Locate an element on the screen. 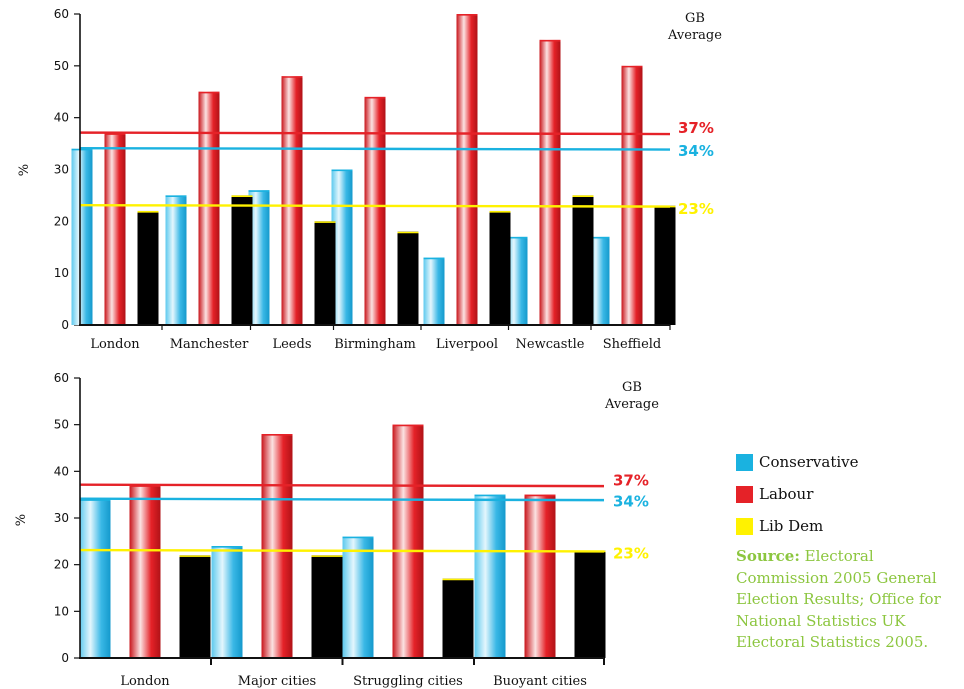 This screenshot has height=689, width=964. legend-item-lib-dem: Lib Dem is located at coordinates (846, 526).